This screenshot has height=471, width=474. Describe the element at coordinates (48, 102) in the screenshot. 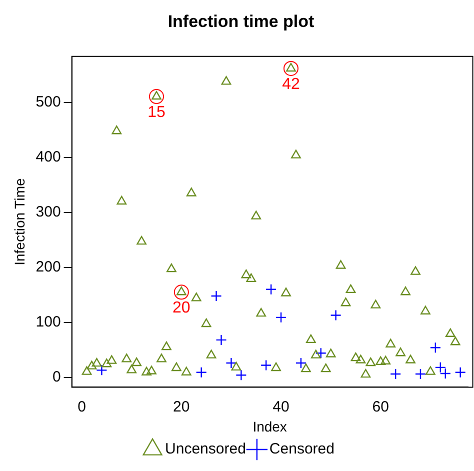

I see `y-tick-label: 500` at that location.